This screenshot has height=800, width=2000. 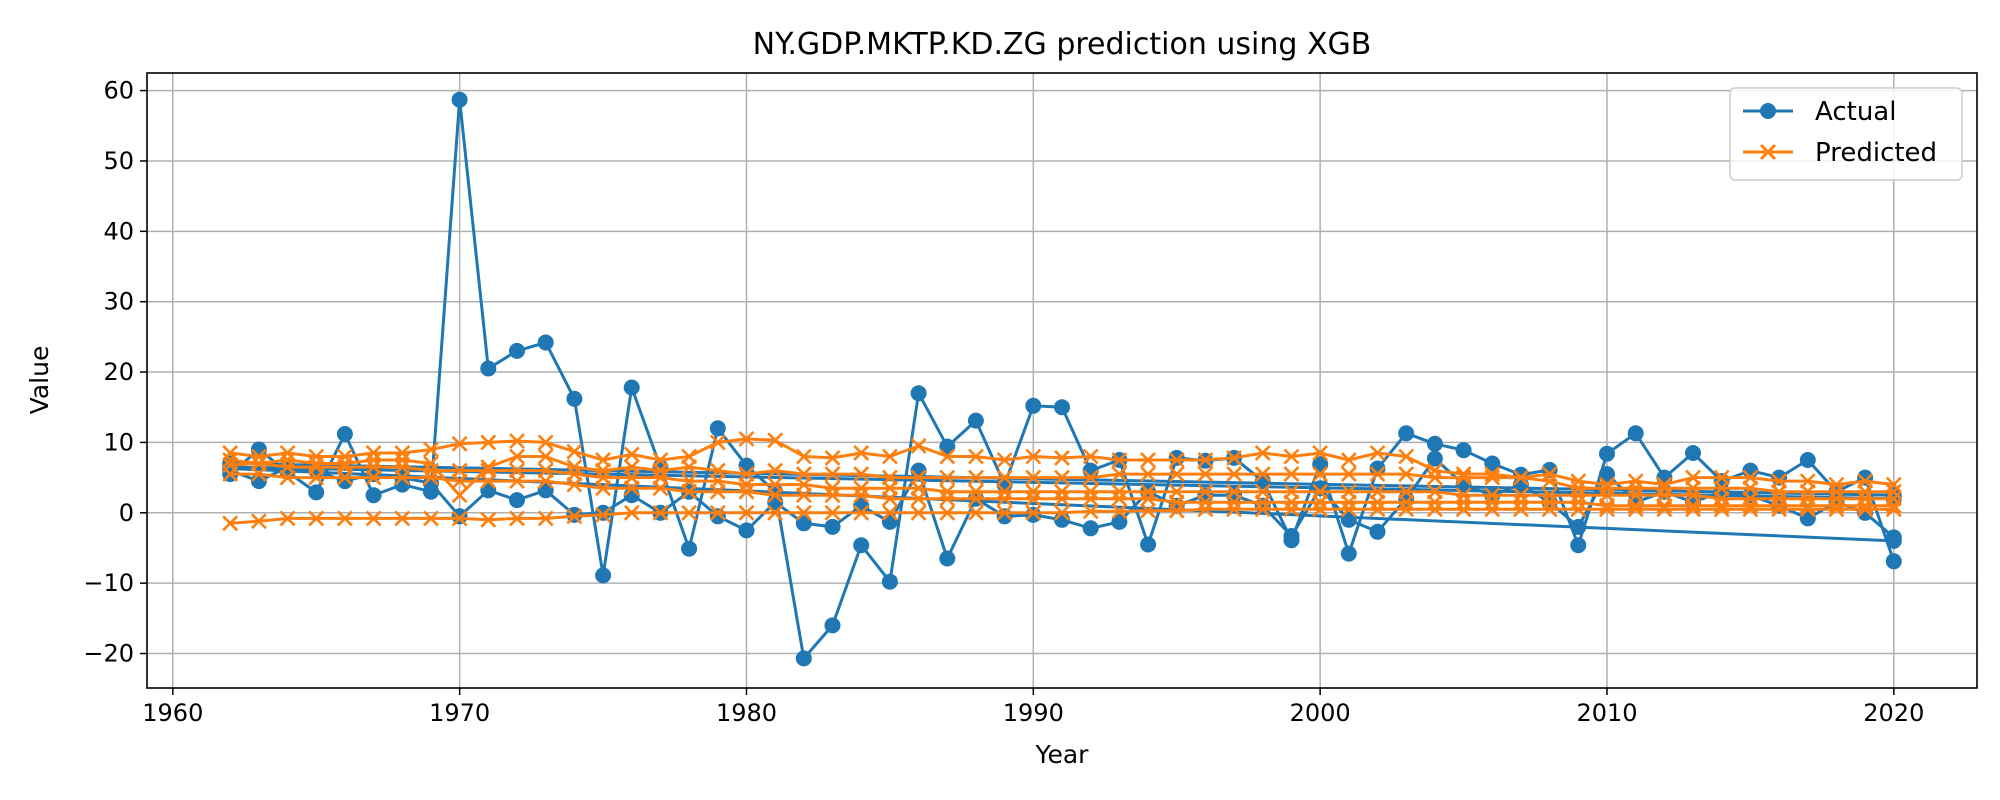 I want to click on legend-actual-marker, so click(x=1768, y=111).